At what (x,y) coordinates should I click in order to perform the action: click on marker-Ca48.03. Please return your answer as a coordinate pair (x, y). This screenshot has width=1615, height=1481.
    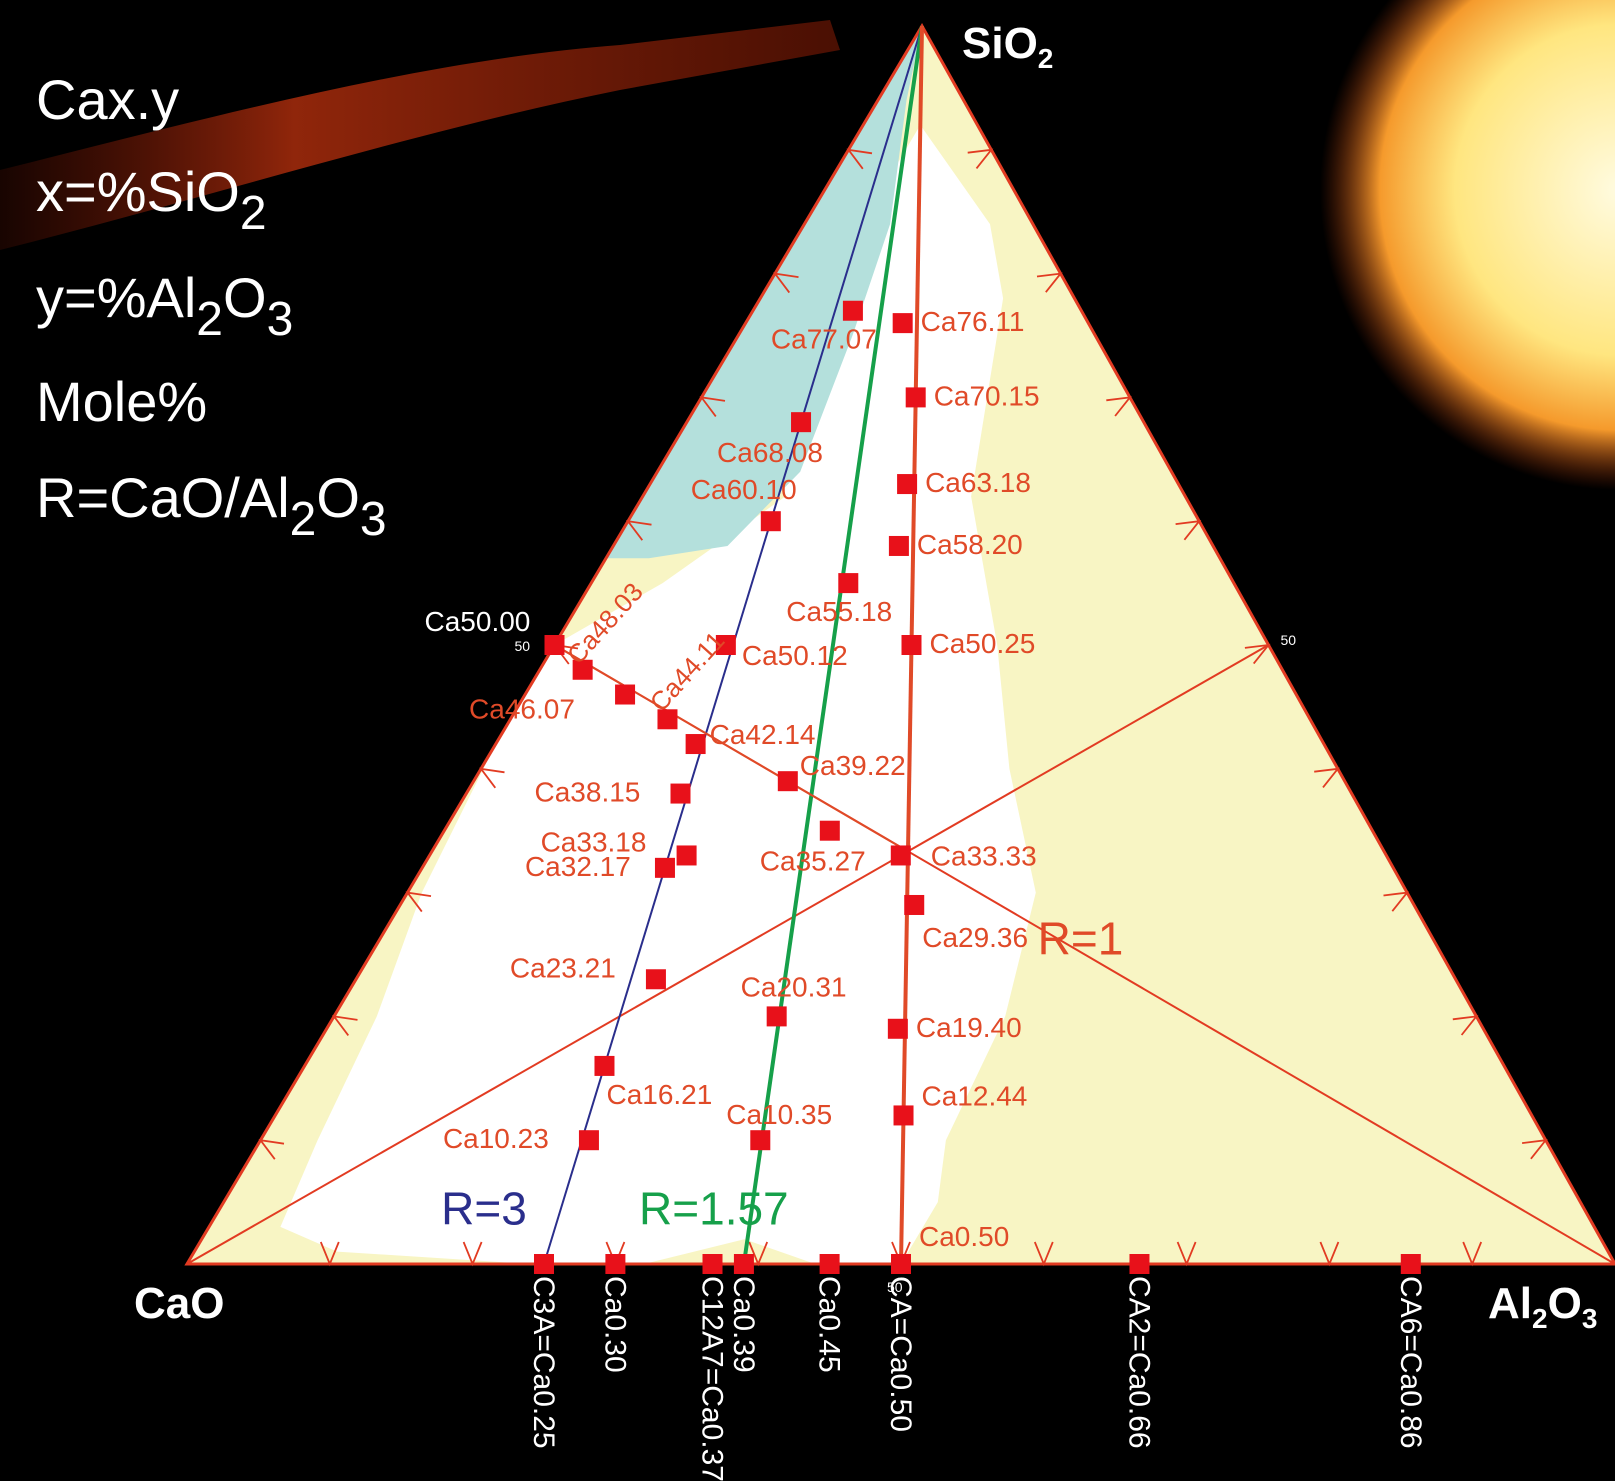
    Looking at the image, I should click on (582, 669).